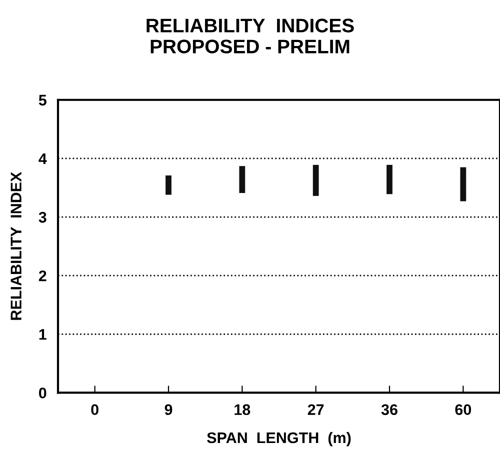 This screenshot has width=500, height=454. Describe the element at coordinates (42, 158) in the screenshot. I see `y-tick-label: 4` at that location.